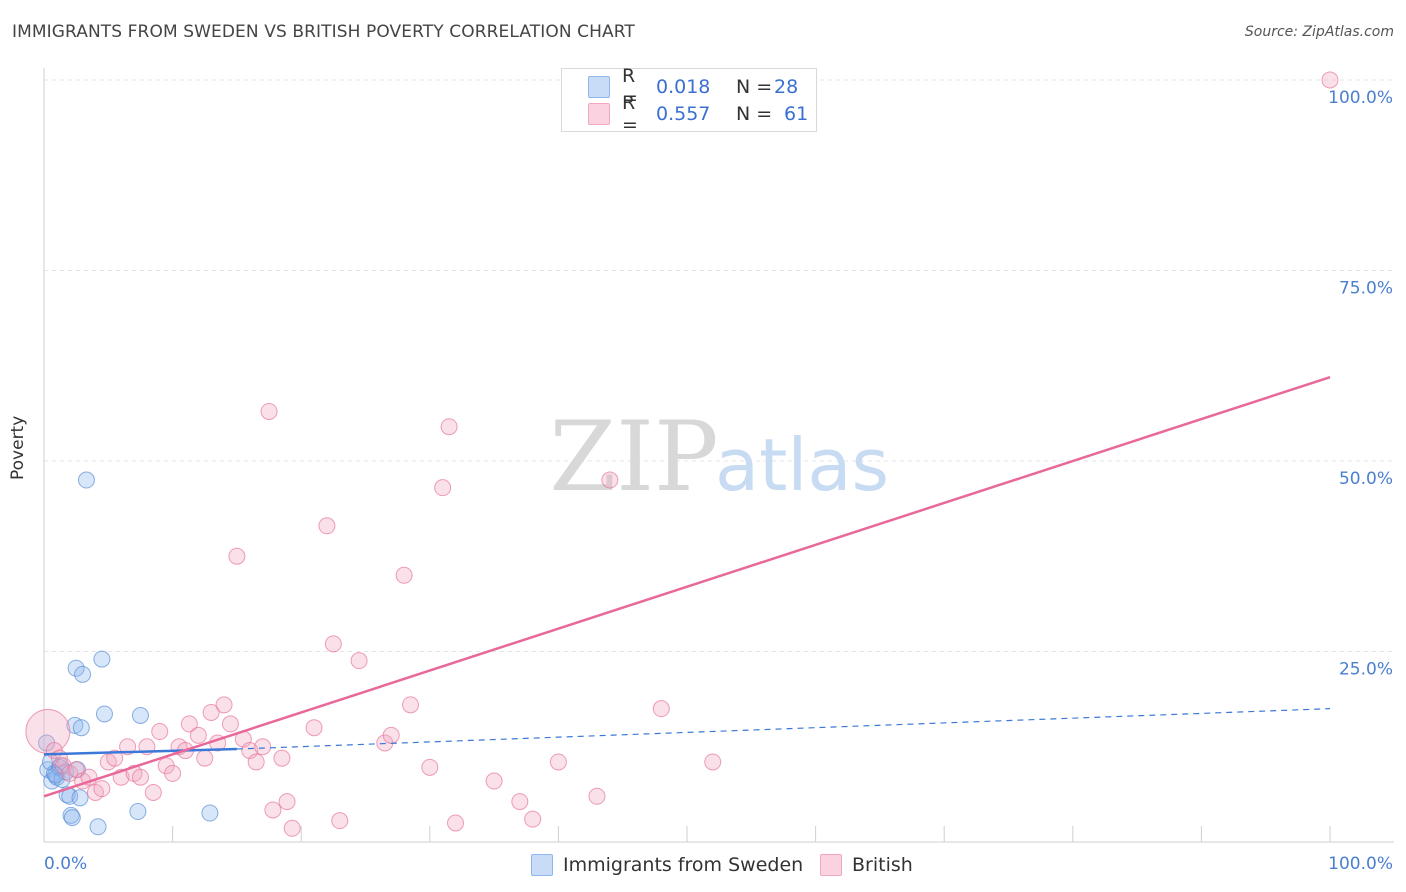 This screenshot has height=892, width=1406. I want to click on legend-row-sweden: R = 0.018 N = 28, so click(693, 87).